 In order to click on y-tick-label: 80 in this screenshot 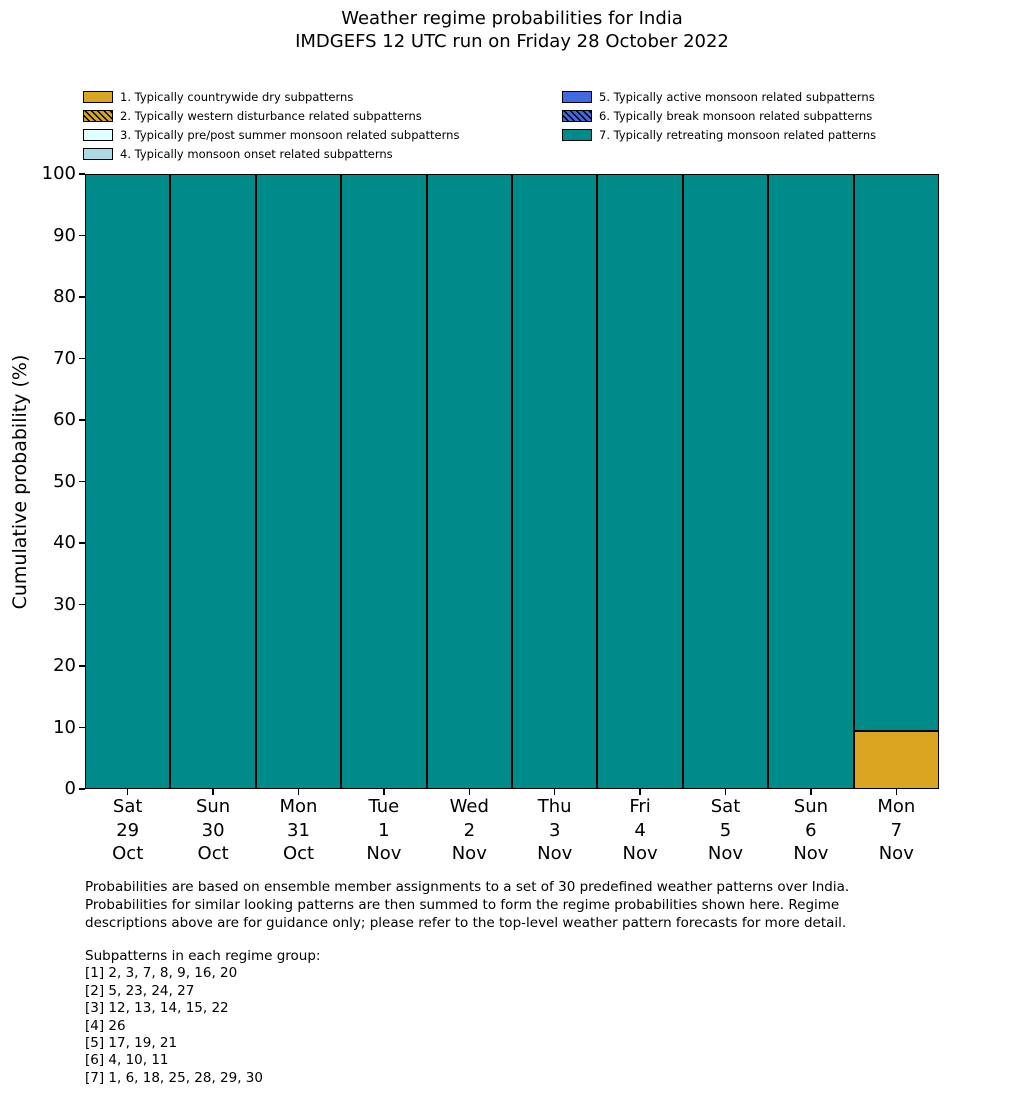, I will do `click(64, 296)`.